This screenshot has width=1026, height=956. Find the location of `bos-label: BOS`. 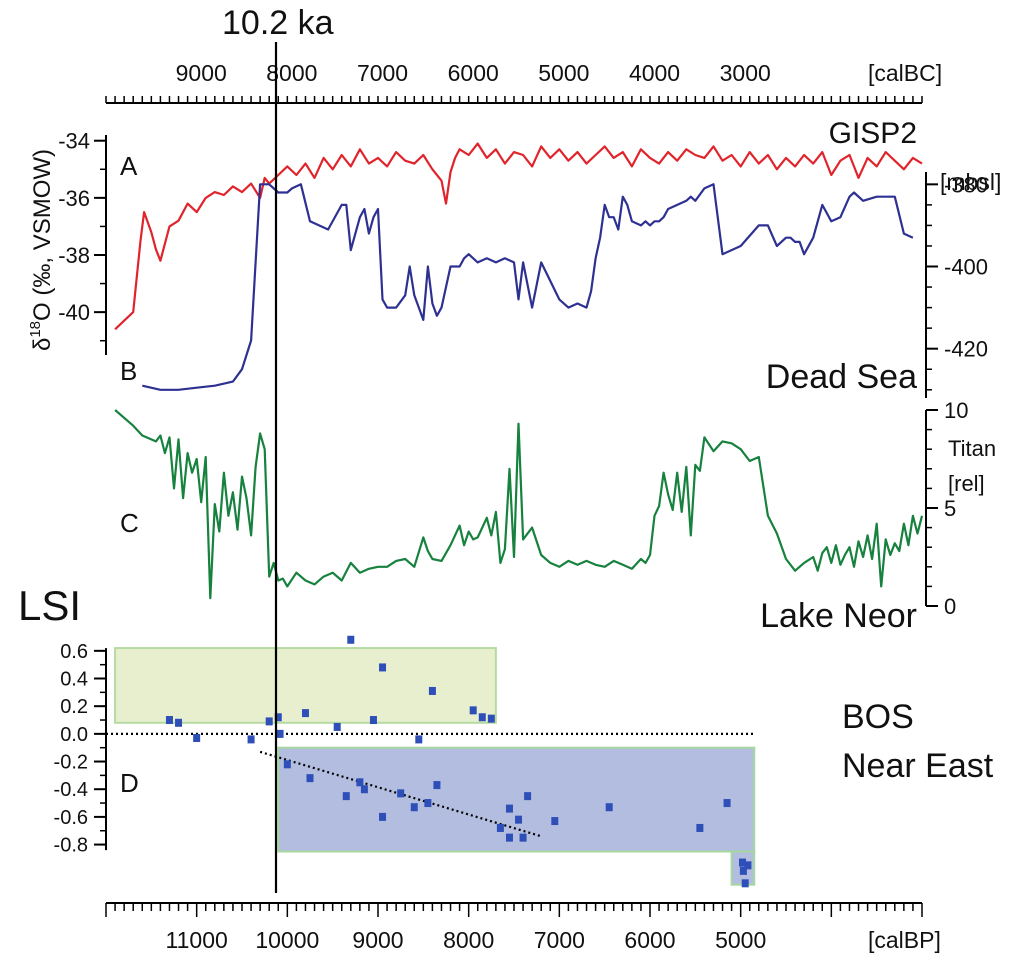

bos-label: BOS is located at coordinates (878, 717).